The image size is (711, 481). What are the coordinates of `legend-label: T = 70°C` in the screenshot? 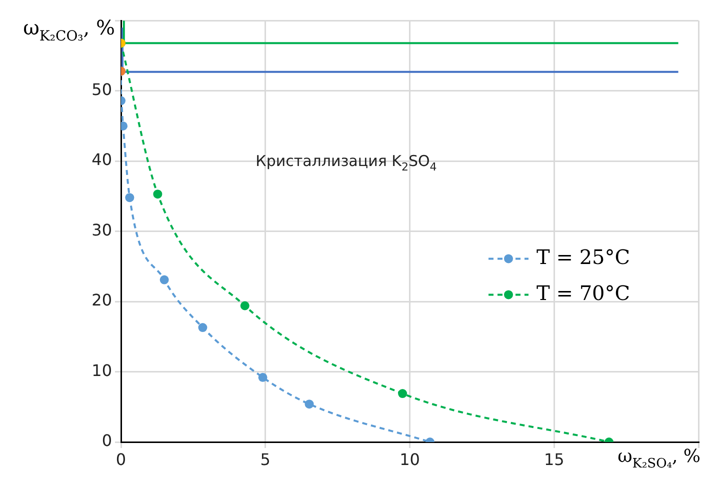 It's located at (583, 292).